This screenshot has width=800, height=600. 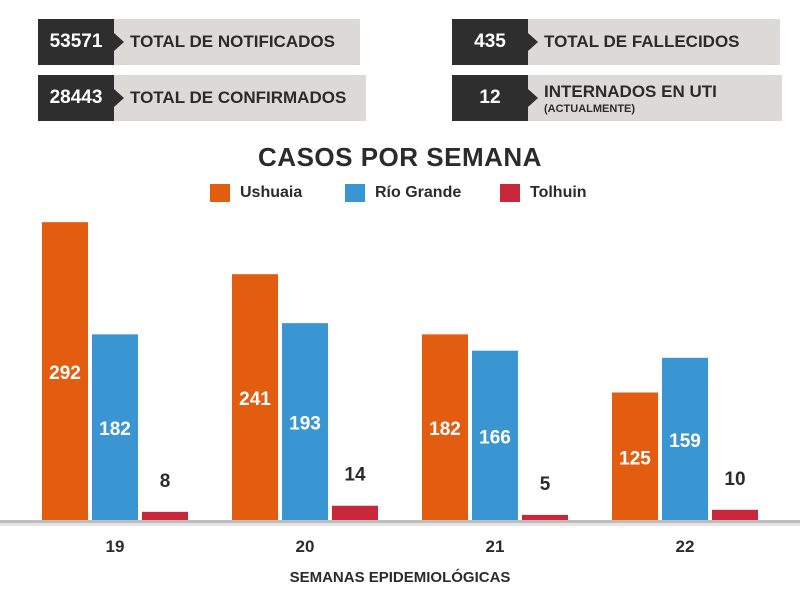 I want to click on x-tick-label: 21, so click(x=495, y=546).